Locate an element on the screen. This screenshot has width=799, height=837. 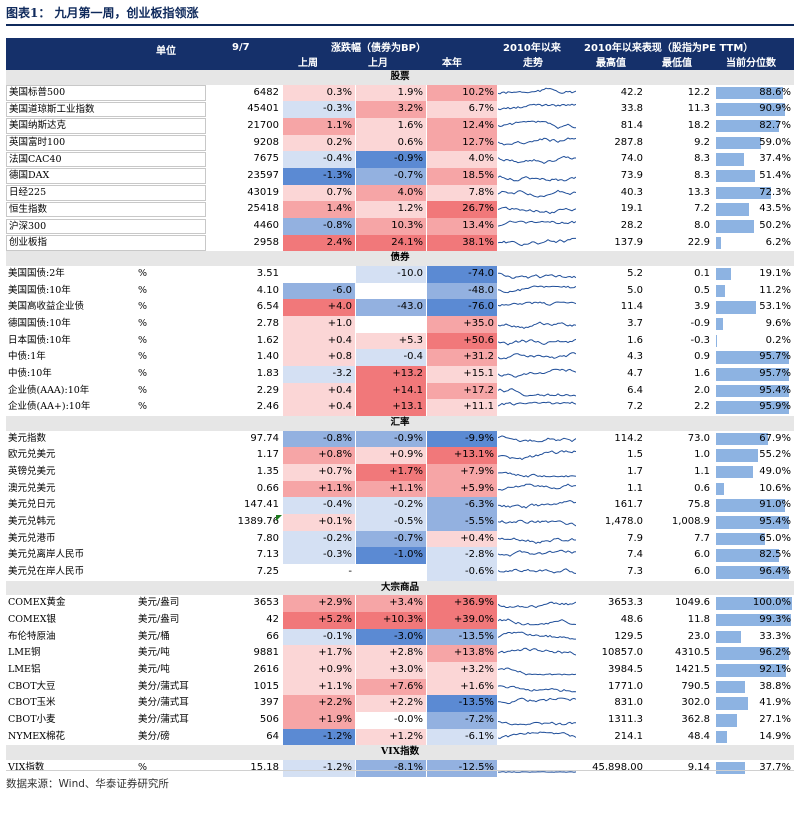
percentile-label: 27.1% is located at coordinates (775, 720).